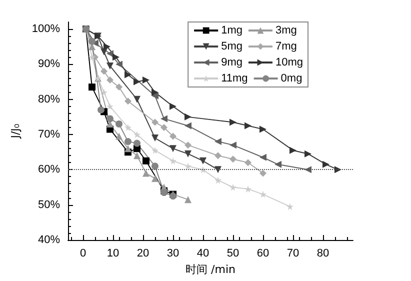 The height and width of the screenshot is (281, 411). I want to click on y-tick-label: 40%, so click(49, 240).